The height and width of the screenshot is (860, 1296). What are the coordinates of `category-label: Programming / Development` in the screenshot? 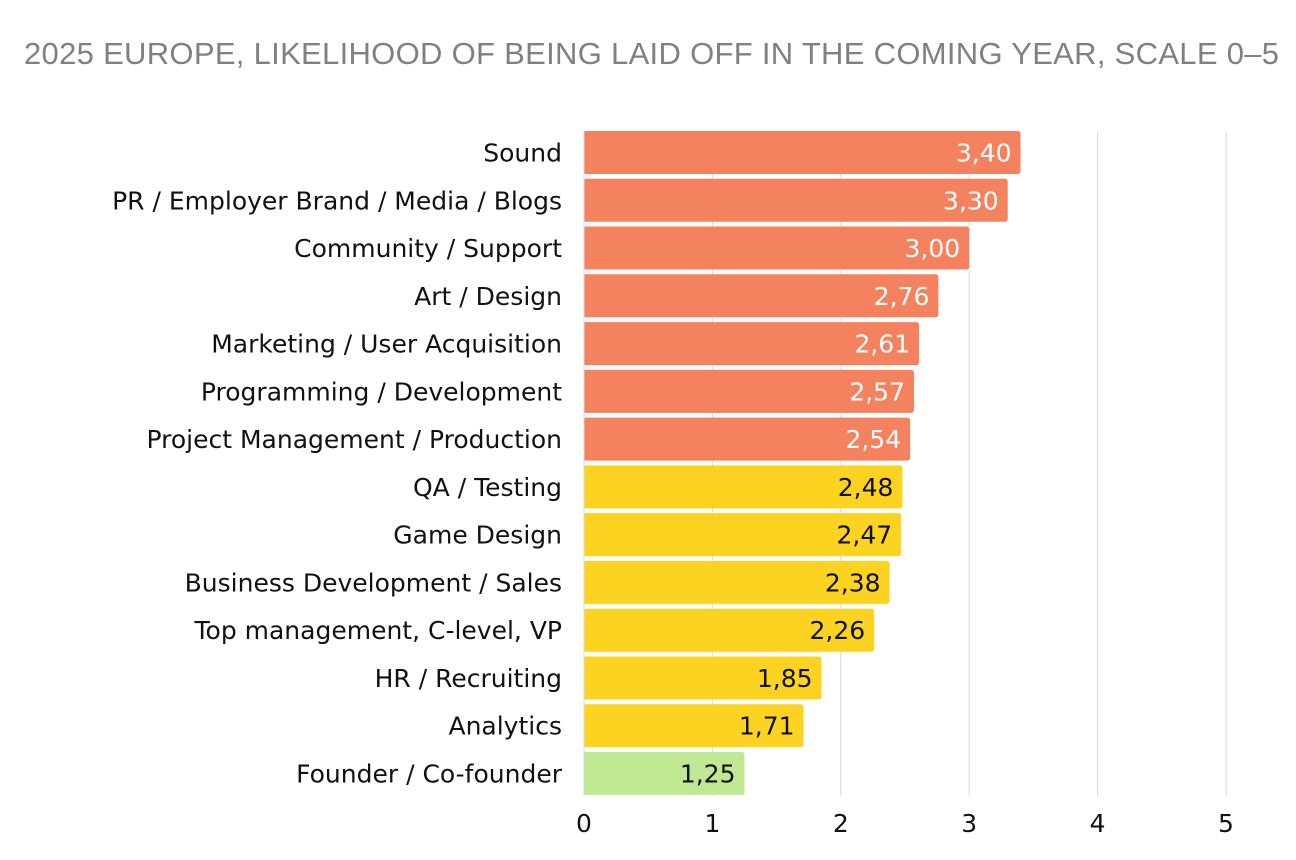 It's located at (381, 391).